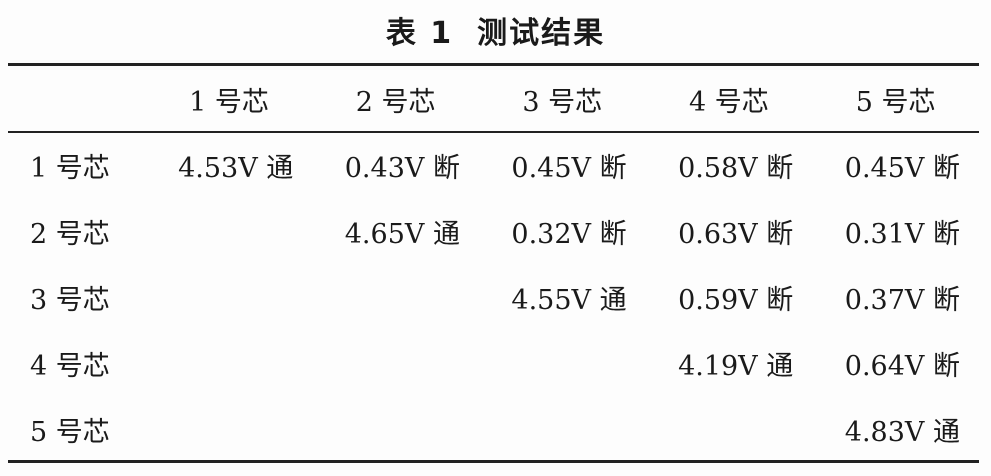 The height and width of the screenshot is (476, 991). What do you see at coordinates (395, 102) in the screenshot?
I see `column-header: 2 号芯` at bounding box center [395, 102].